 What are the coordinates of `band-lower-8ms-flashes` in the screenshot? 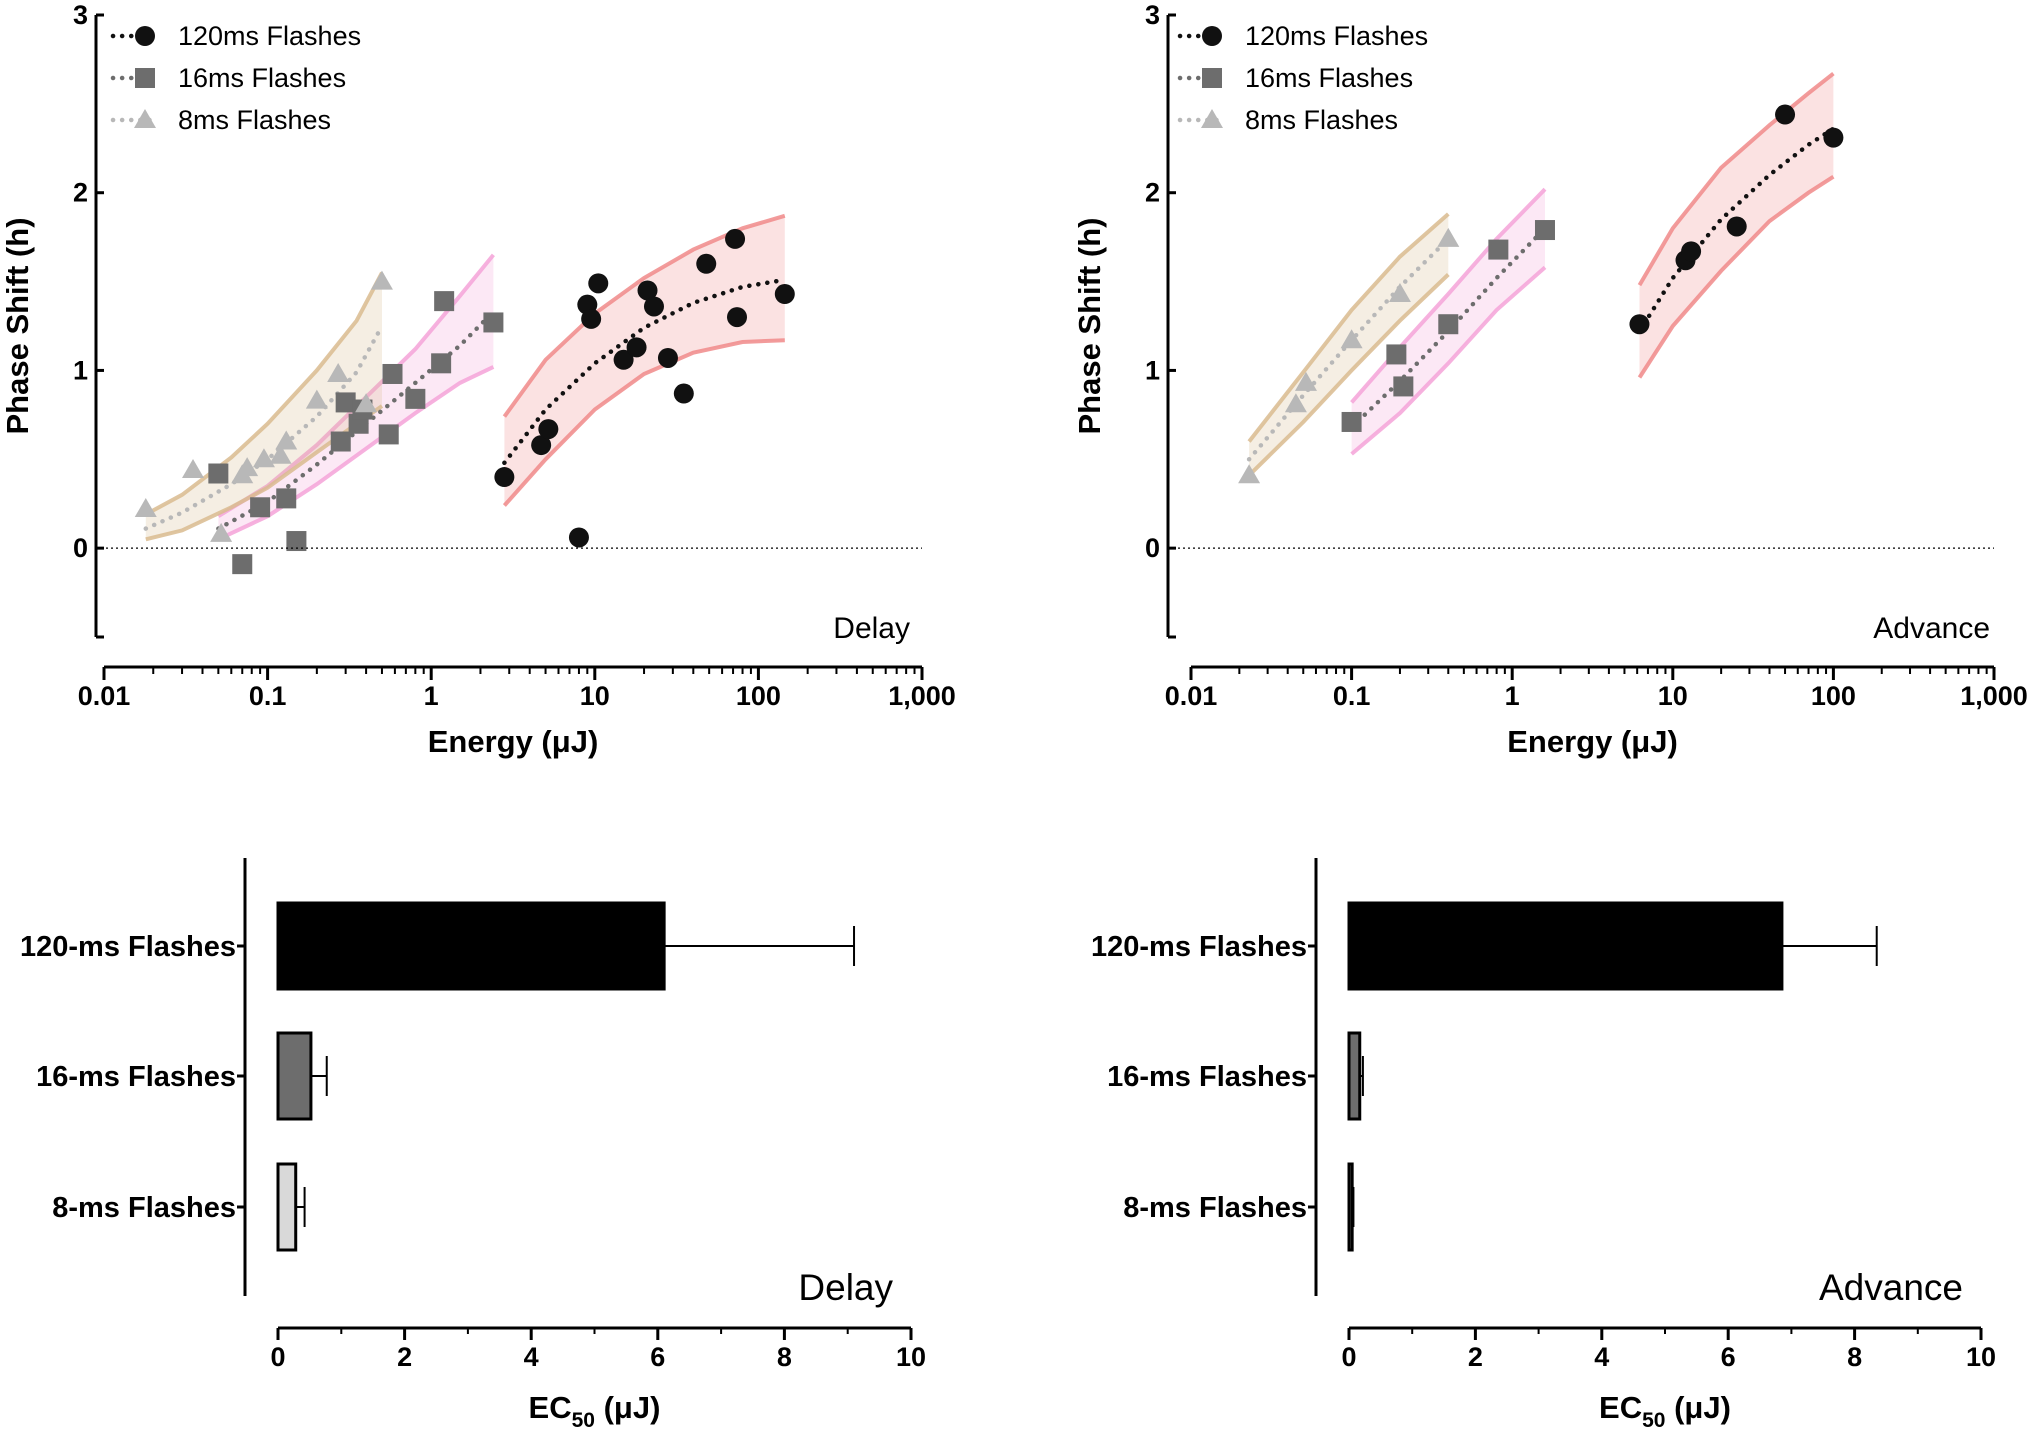 It's located at (1348, 375).